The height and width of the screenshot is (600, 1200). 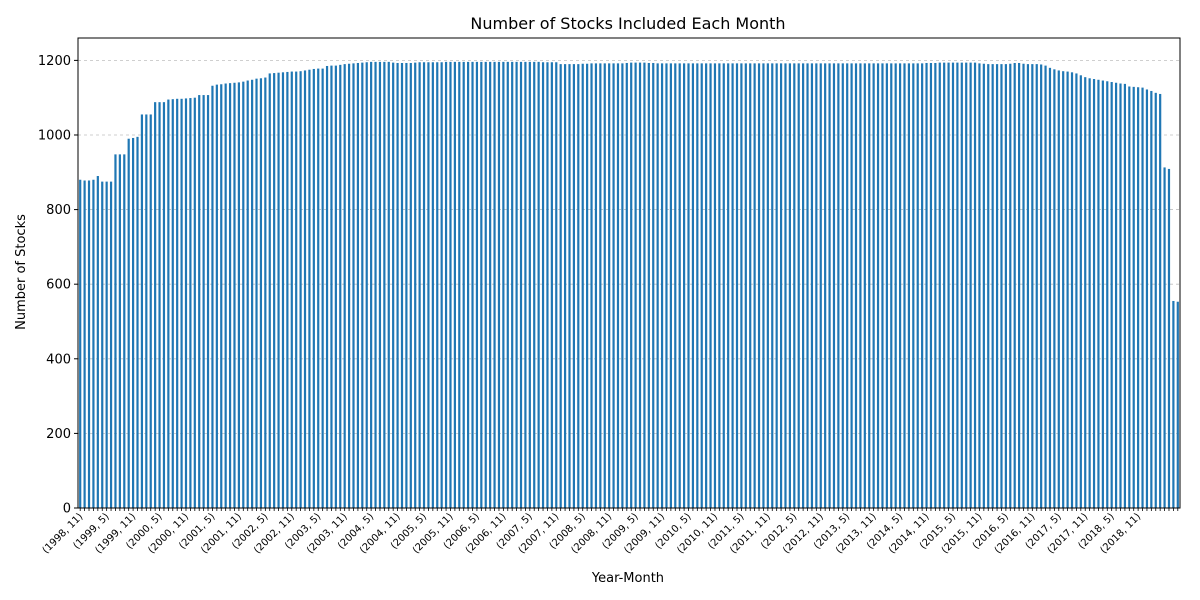 I want to click on y-tick-label: 400, so click(x=58, y=359).